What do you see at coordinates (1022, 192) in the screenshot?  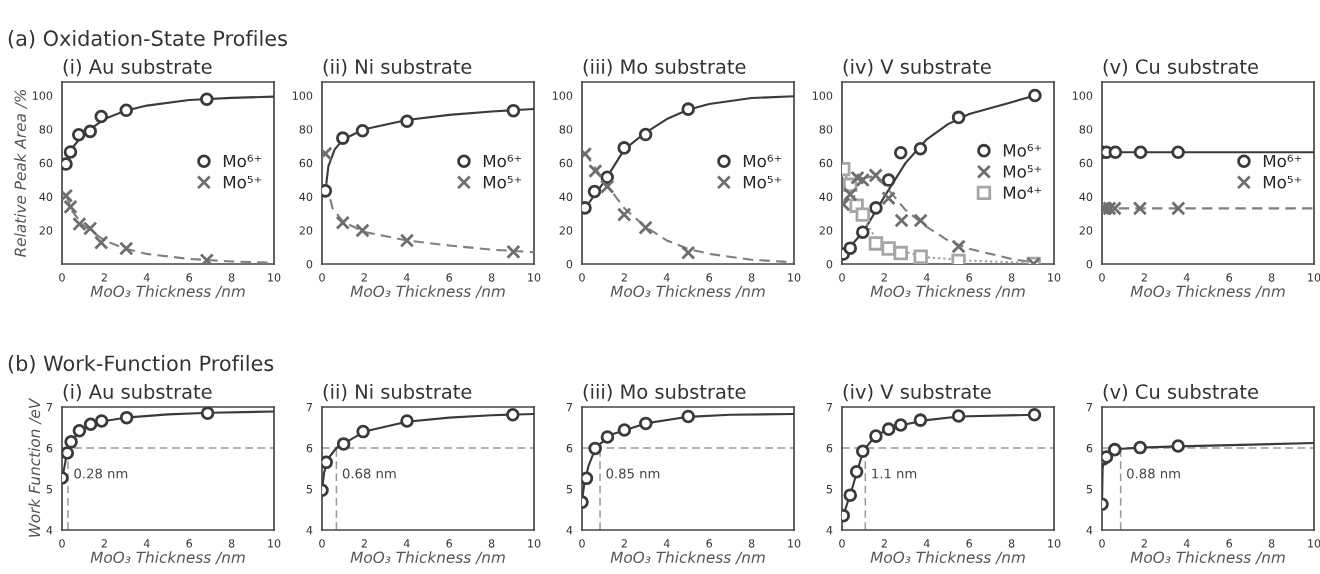 I see `legend-label: Mo⁴⁺` at bounding box center [1022, 192].